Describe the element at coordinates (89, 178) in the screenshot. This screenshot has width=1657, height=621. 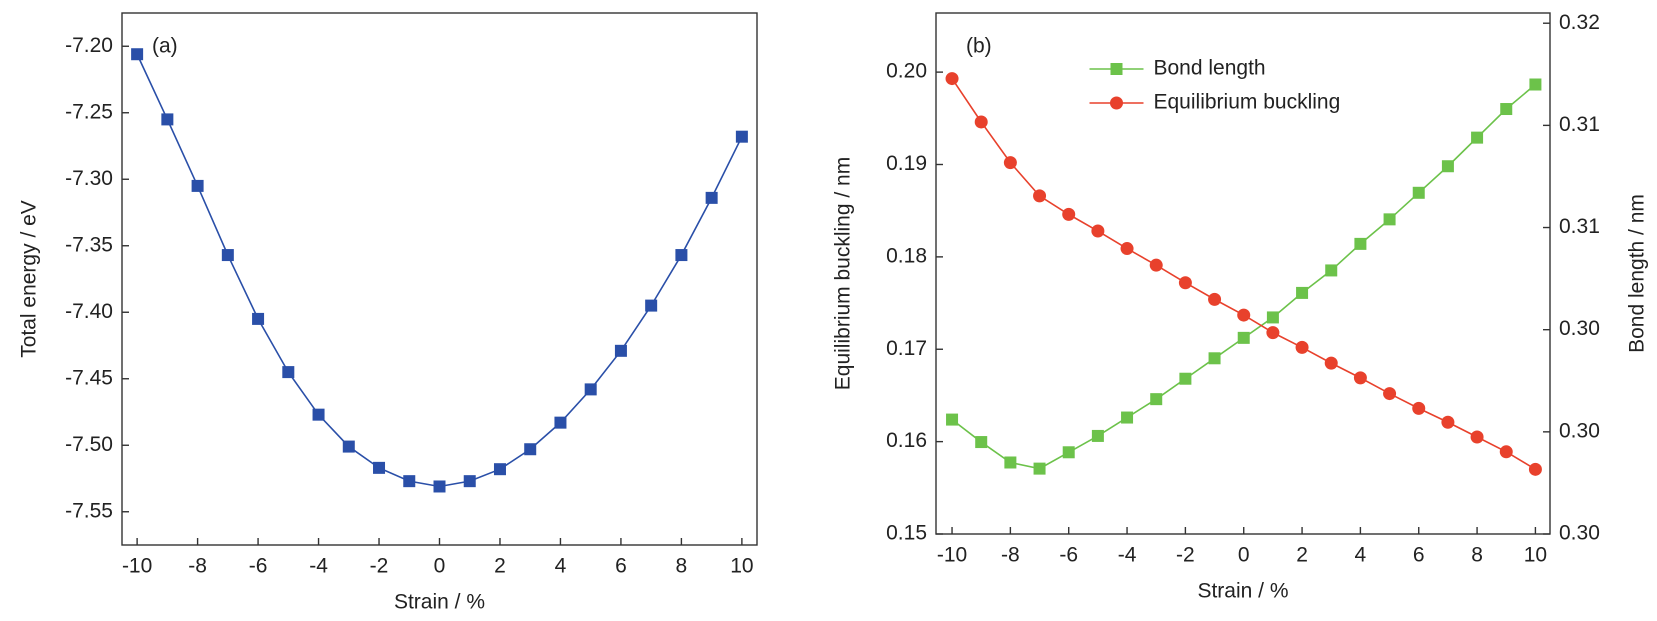
I see `y-tick-label: -7.30` at that location.